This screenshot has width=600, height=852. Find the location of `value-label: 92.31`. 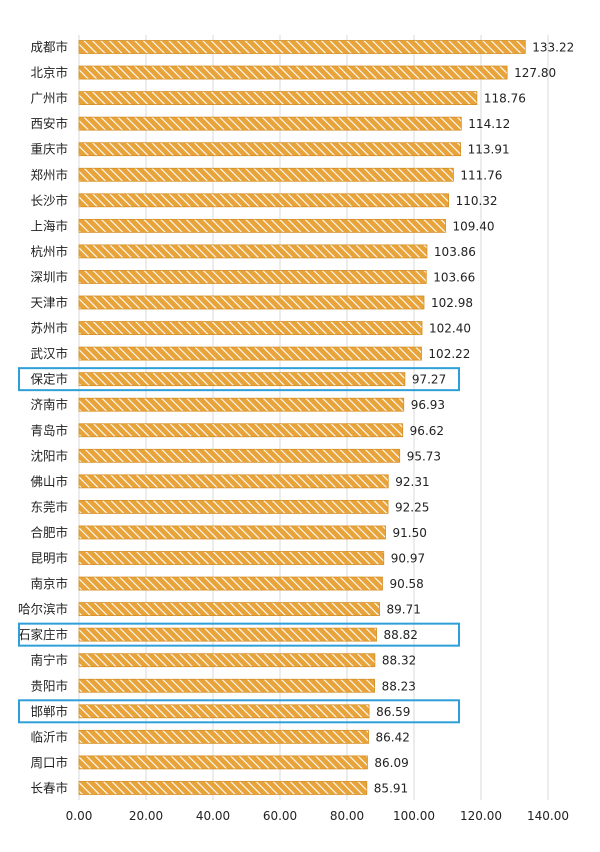

value-label: 92.31 is located at coordinates (412, 482).